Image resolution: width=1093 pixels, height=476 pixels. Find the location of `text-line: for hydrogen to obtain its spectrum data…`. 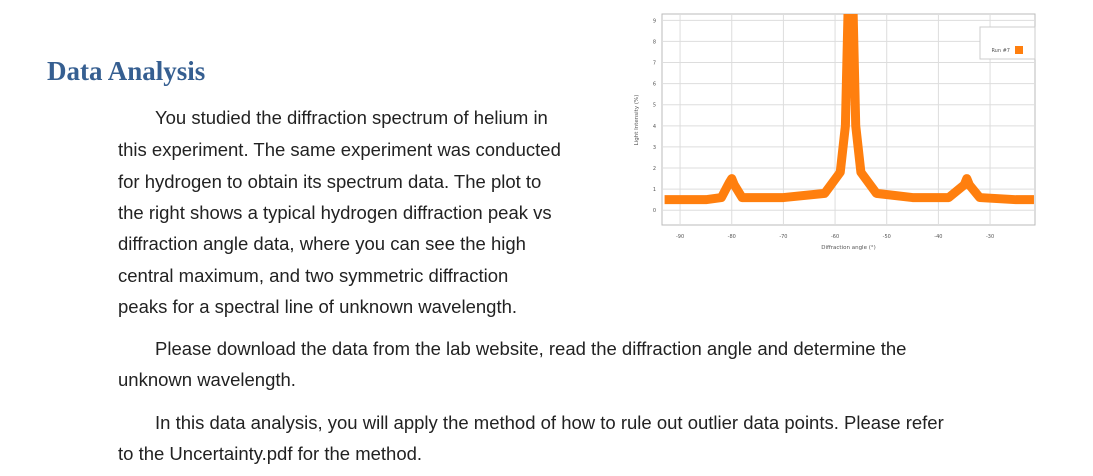

text-line: for hydrogen to obtain its spectrum data… is located at coordinates (330, 181).